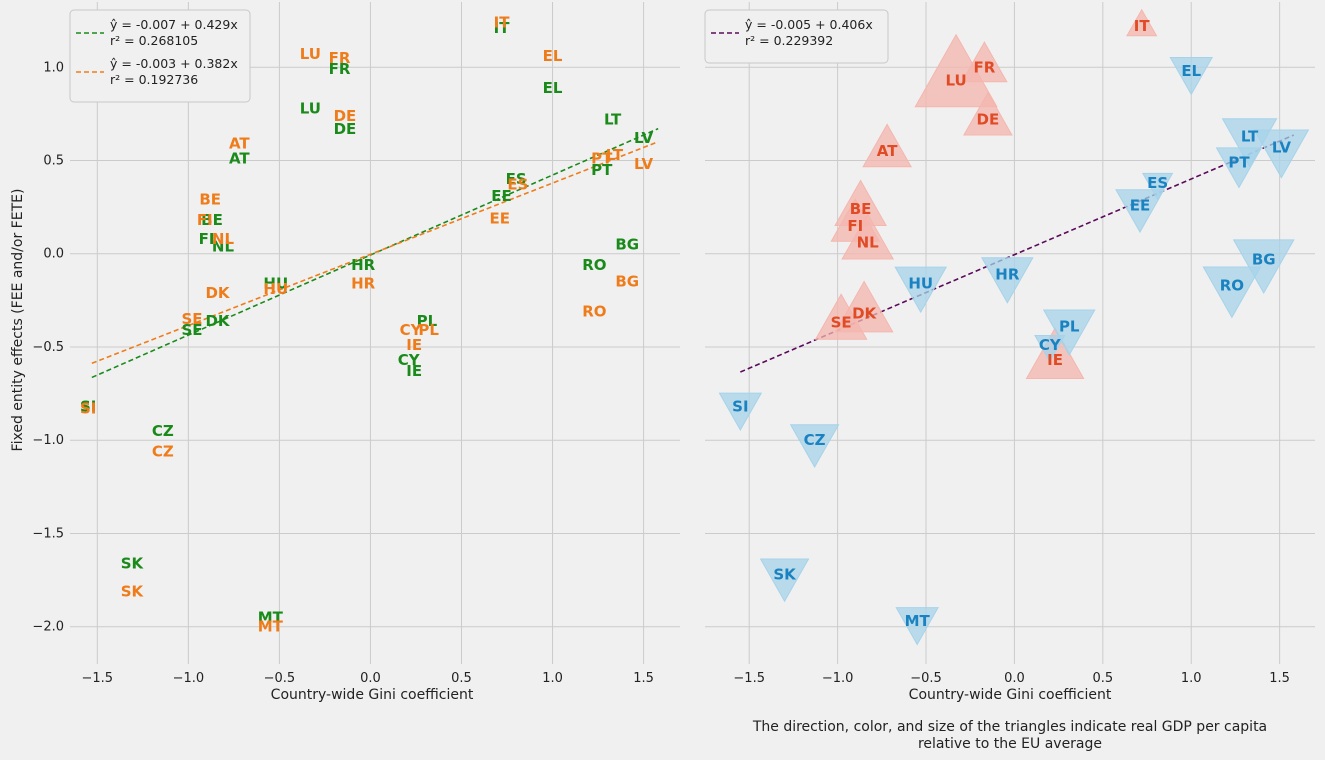  What do you see at coordinates (53, 67) in the screenshot?
I see `y-tick-label: 1.0` at bounding box center [53, 67].